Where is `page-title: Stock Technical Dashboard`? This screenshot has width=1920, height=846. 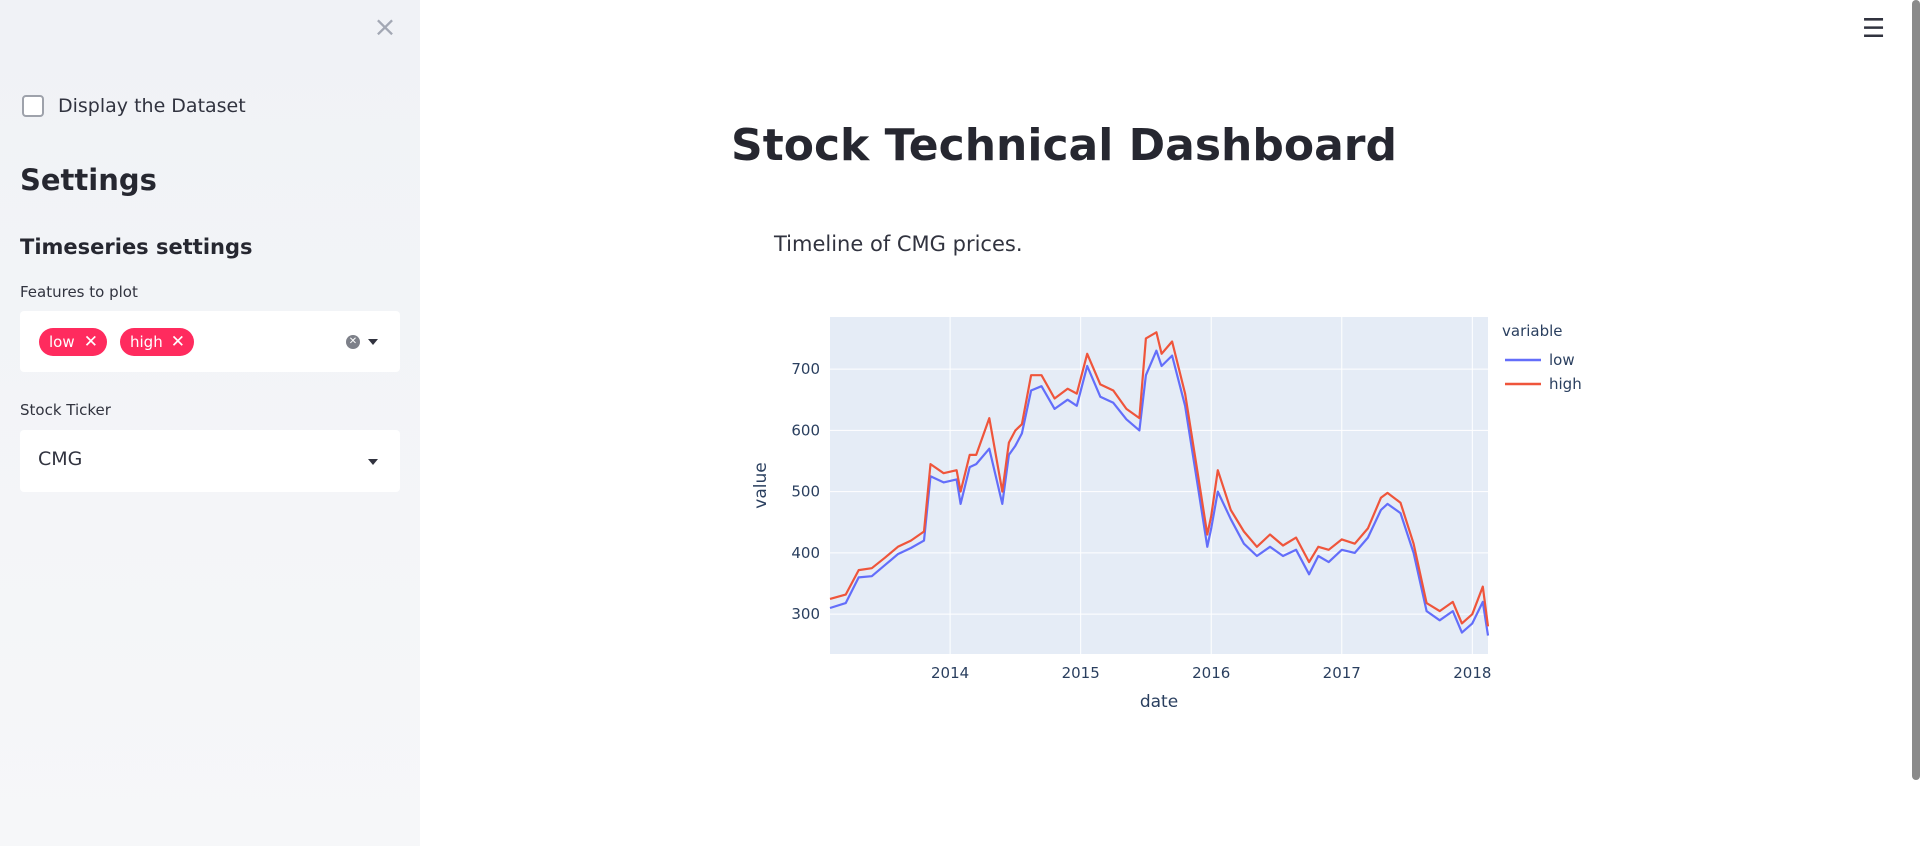 page-title: Stock Technical Dashboard is located at coordinates (1064, 145).